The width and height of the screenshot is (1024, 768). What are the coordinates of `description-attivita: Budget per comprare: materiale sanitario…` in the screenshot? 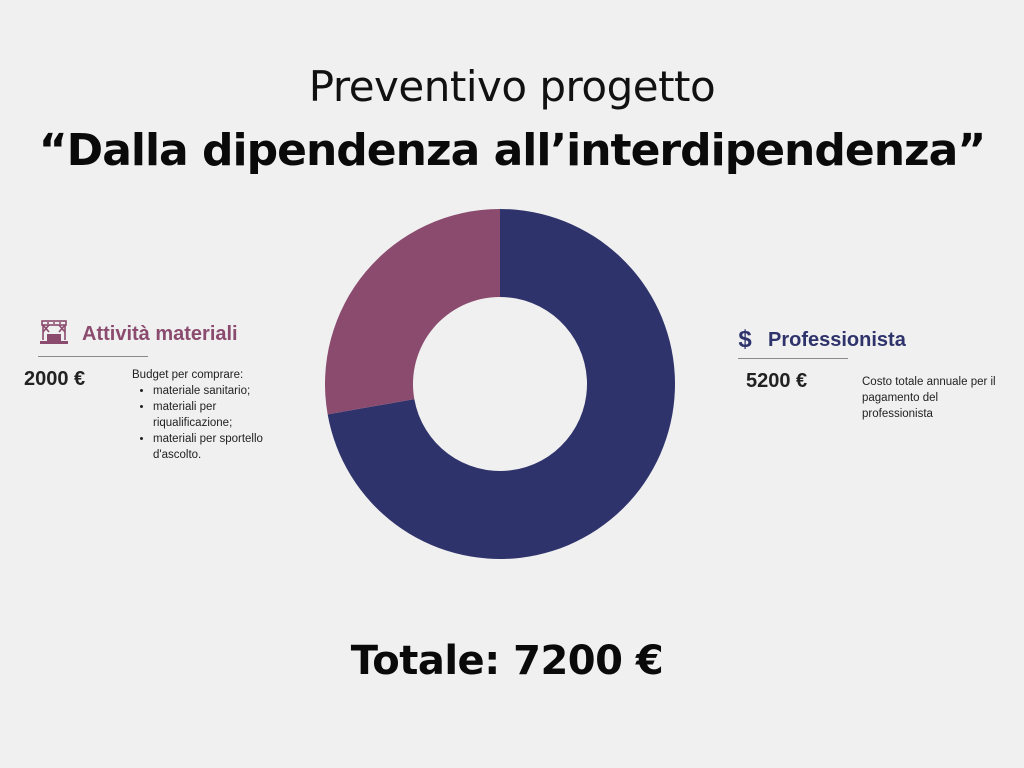 It's located at (207, 415).